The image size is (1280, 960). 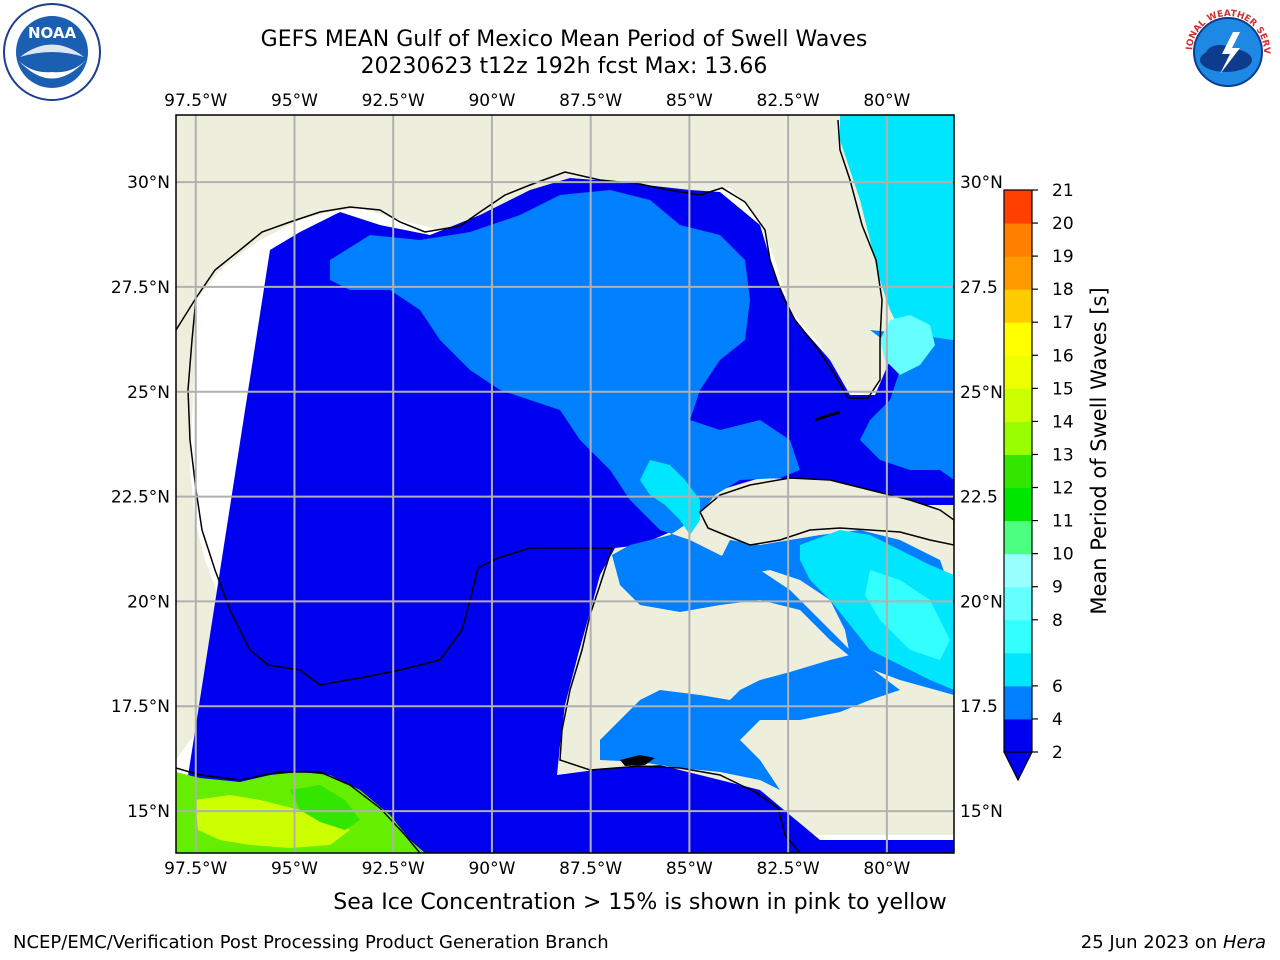 What do you see at coordinates (1063, 422) in the screenshot?
I see `colorbar-tick-label: 14` at bounding box center [1063, 422].